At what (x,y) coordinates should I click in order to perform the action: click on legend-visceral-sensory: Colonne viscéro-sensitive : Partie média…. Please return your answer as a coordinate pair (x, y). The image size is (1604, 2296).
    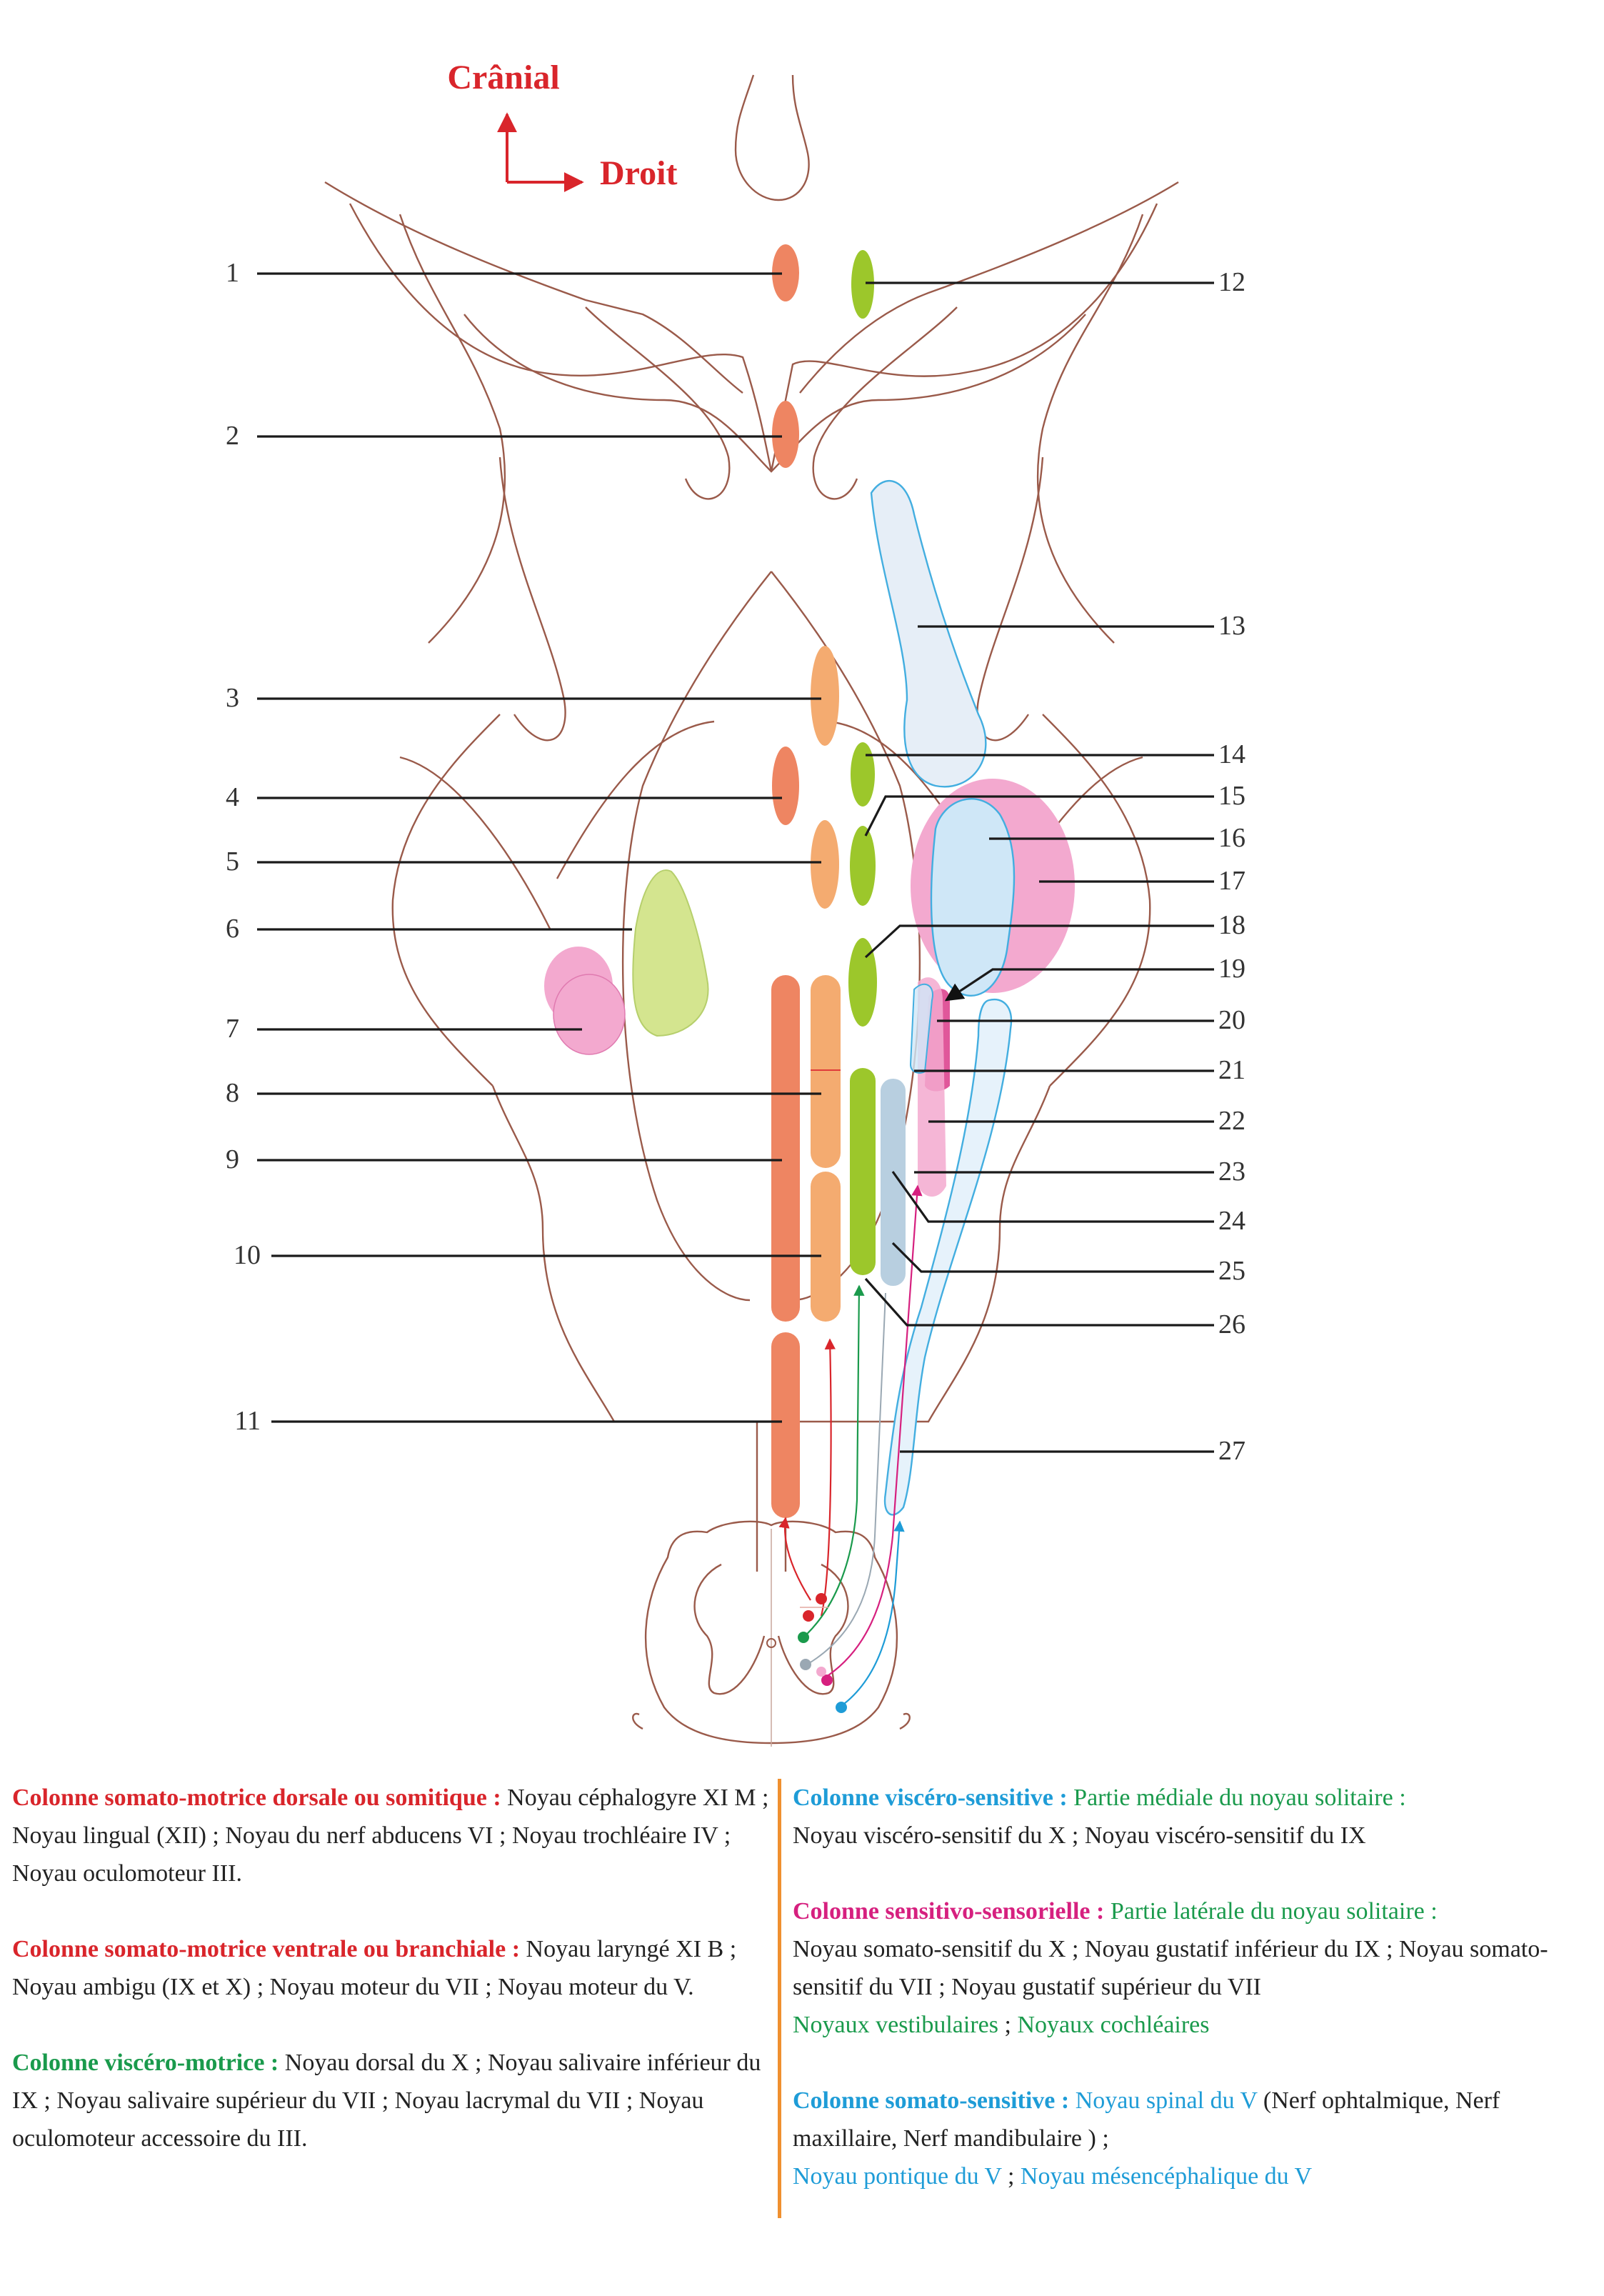
    Looking at the image, I should click on (1193, 1817).